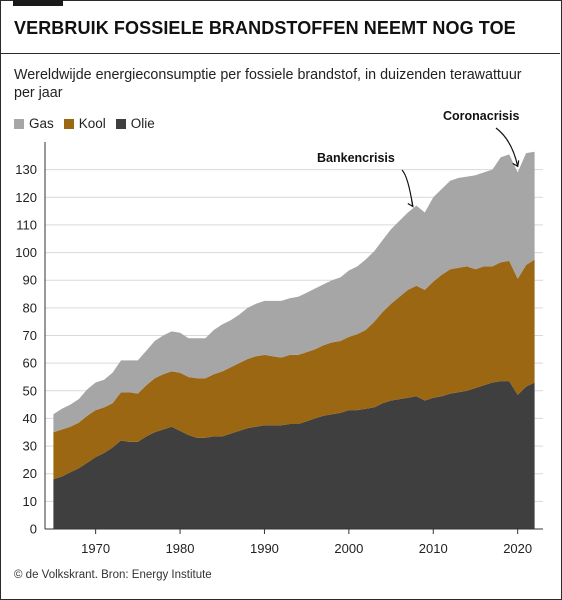  What do you see at coordinates (481, 116) in the screenshot?
I see `annotation-coronacrisis: Coronacrisis` at bounding box center [481, 116].